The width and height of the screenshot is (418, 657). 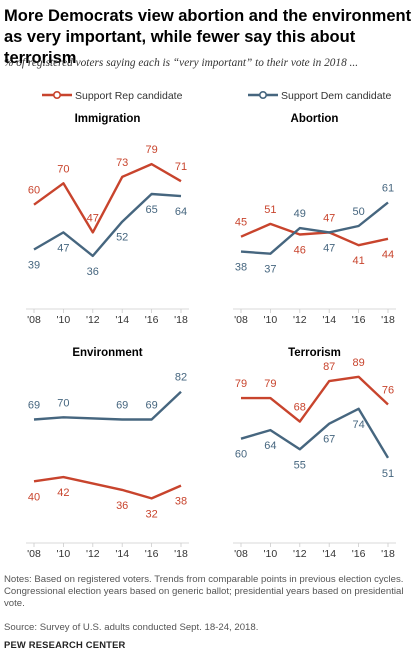 What do you see at coordinates (34, 191) in the screenshot?
I see `data-label: 60` at bounding box center [34, 191].